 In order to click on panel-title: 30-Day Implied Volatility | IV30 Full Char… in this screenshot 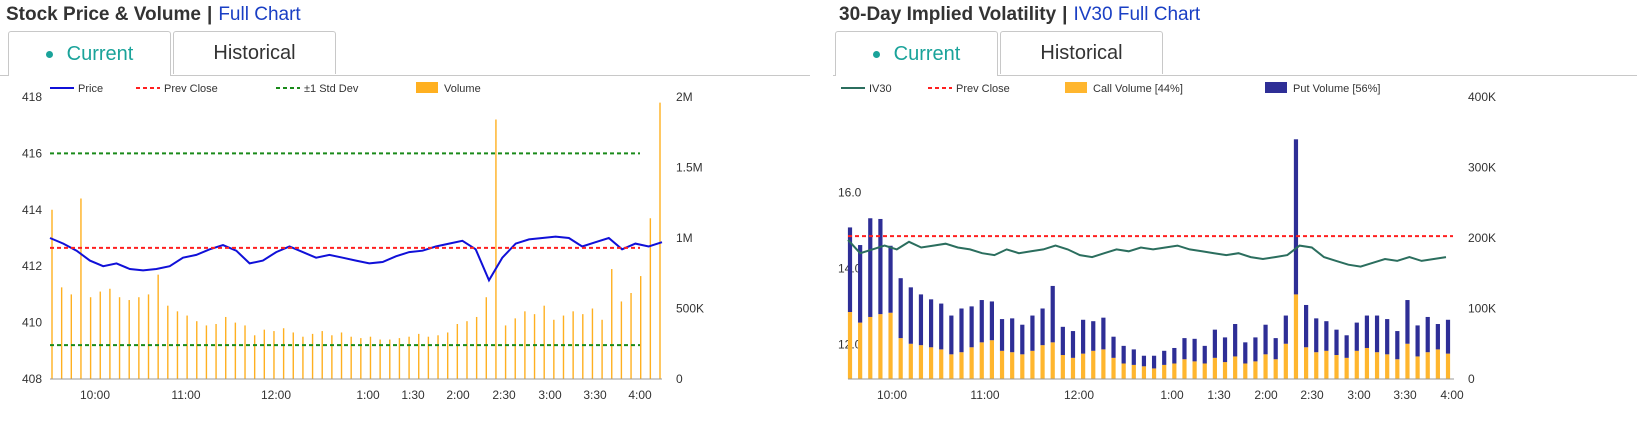, I will do `click(1019, 15)`.